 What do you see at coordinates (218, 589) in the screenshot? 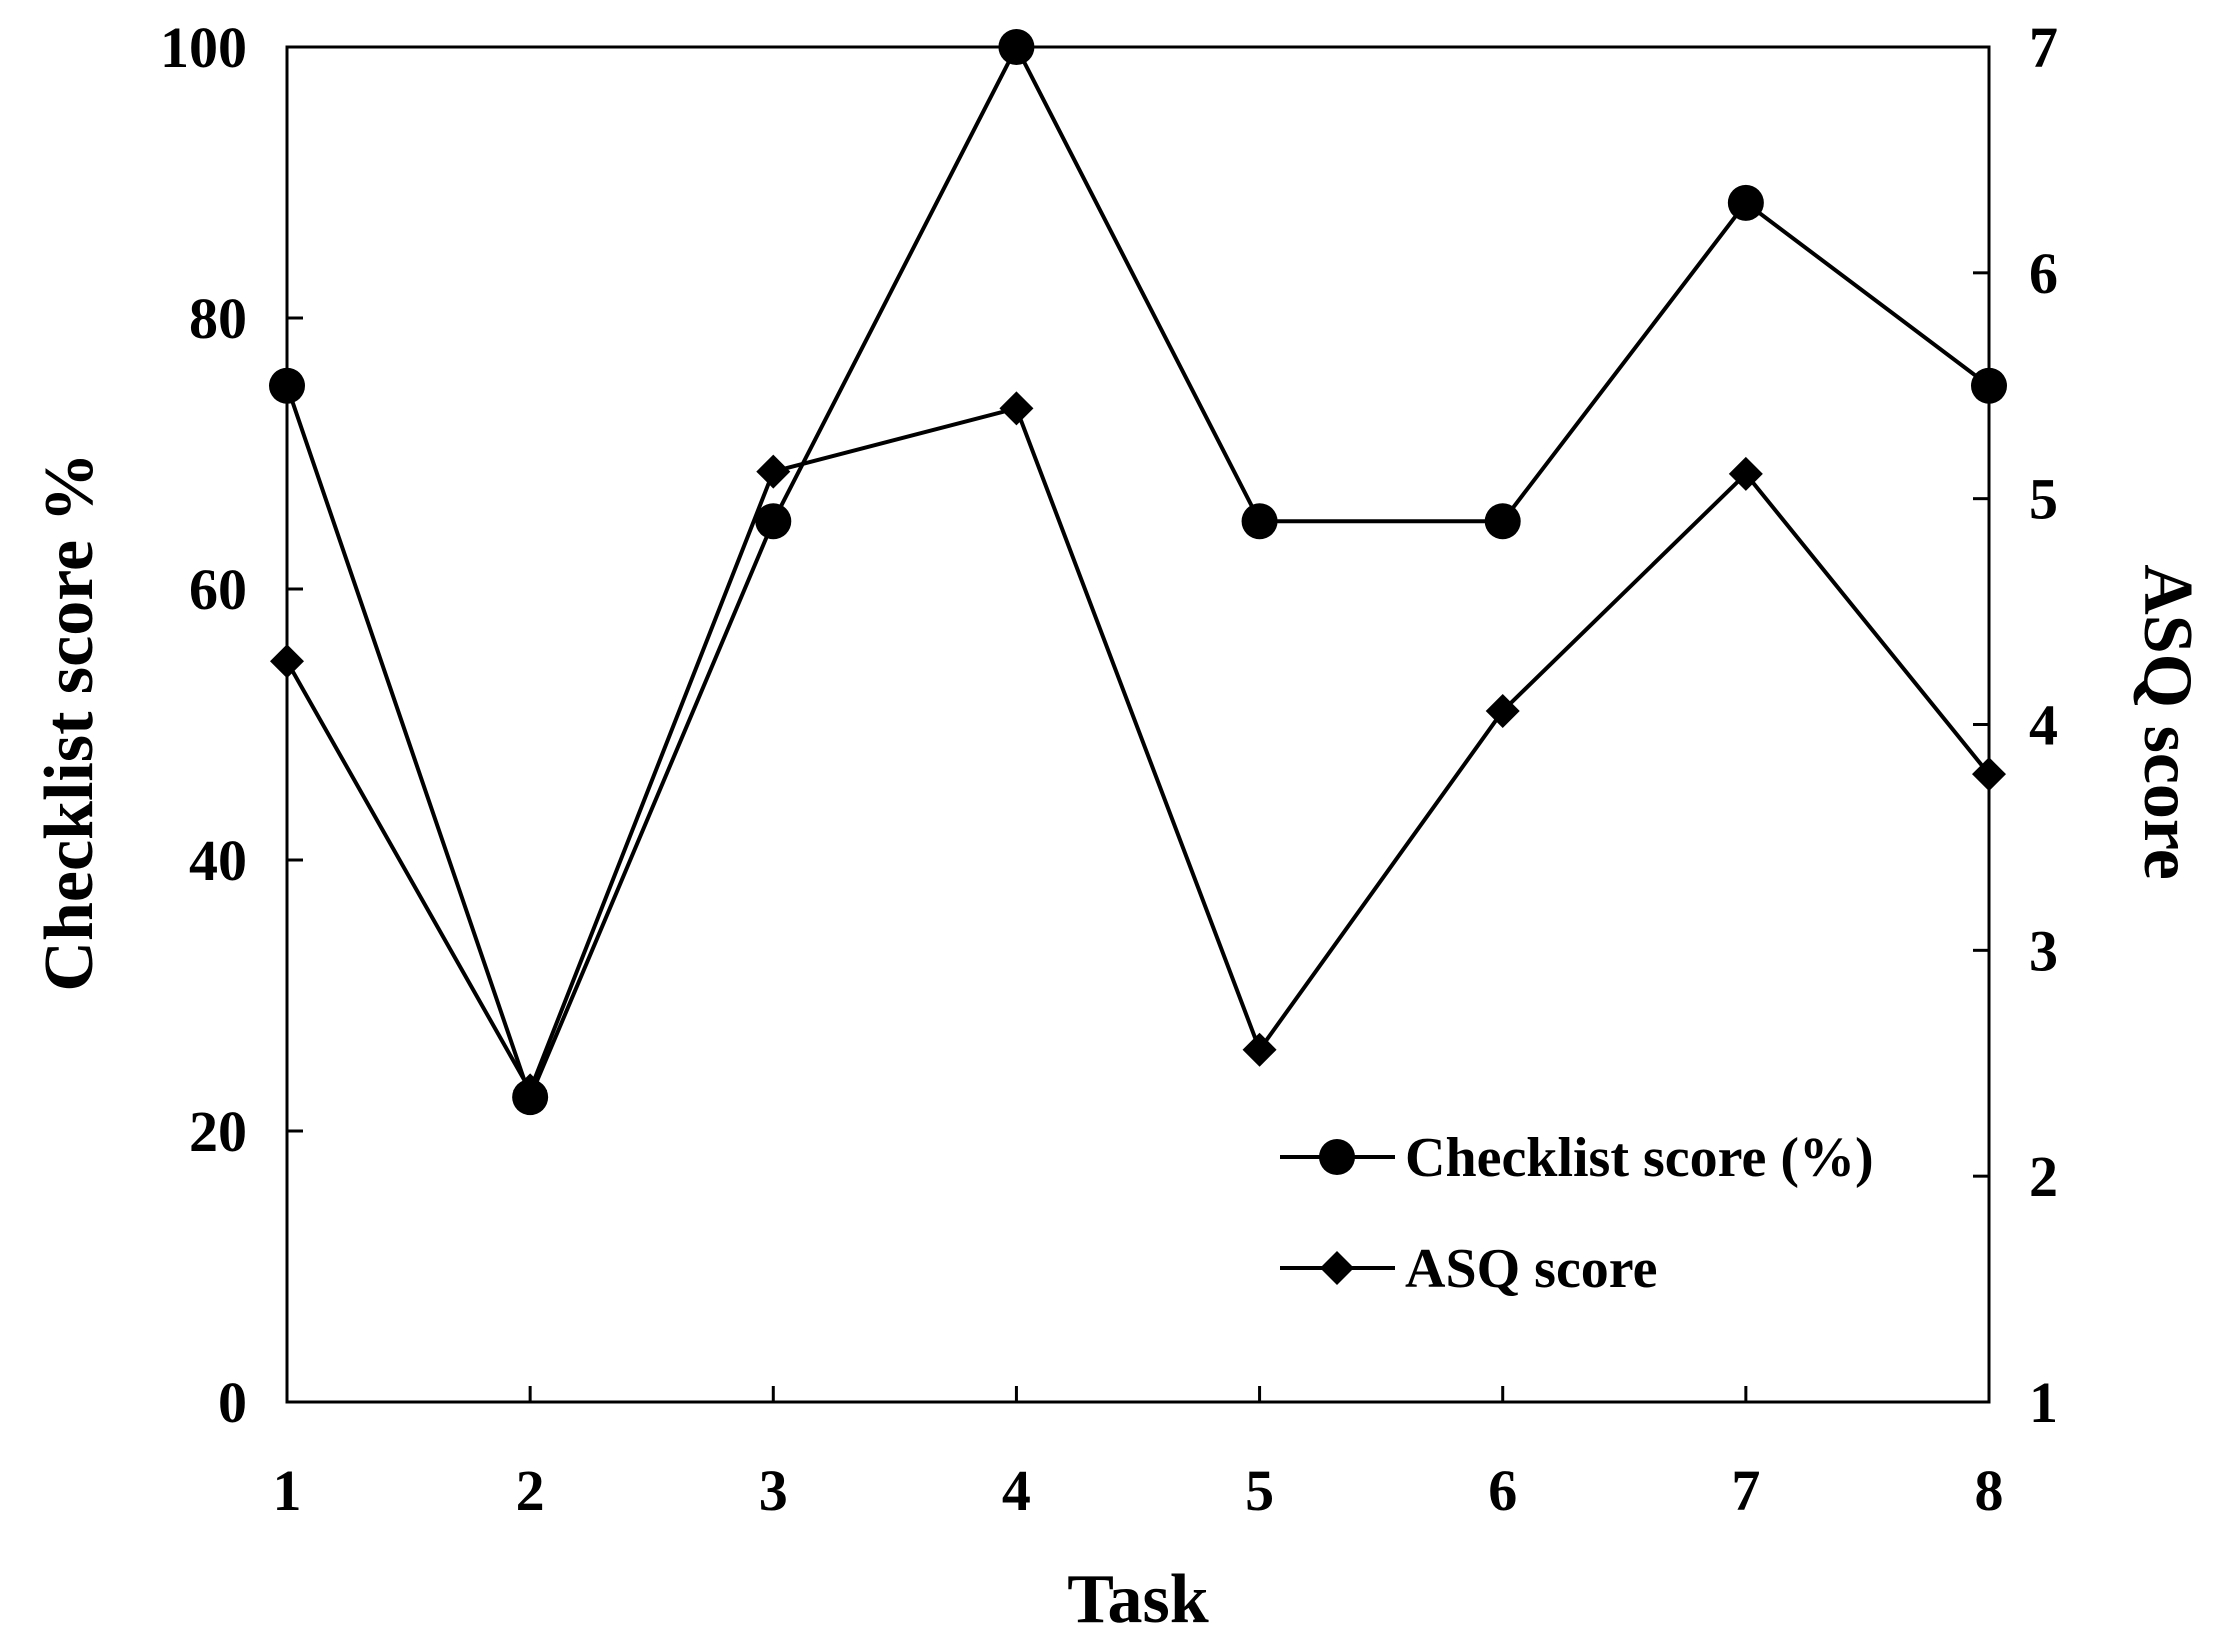
I see `y-tick-label: 60` at bounding box center [218, 589].